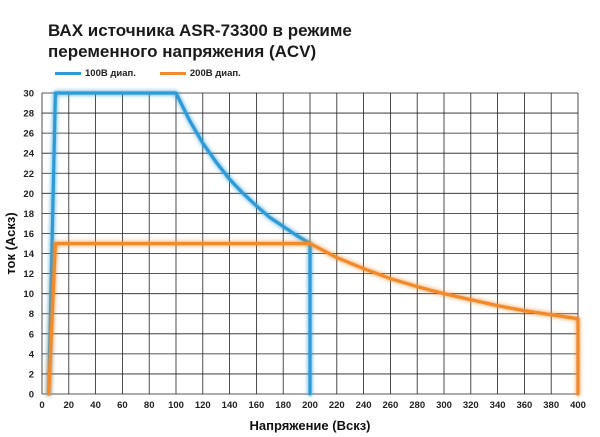  I want to click on x-tick-label: 0, so click(41, 405).